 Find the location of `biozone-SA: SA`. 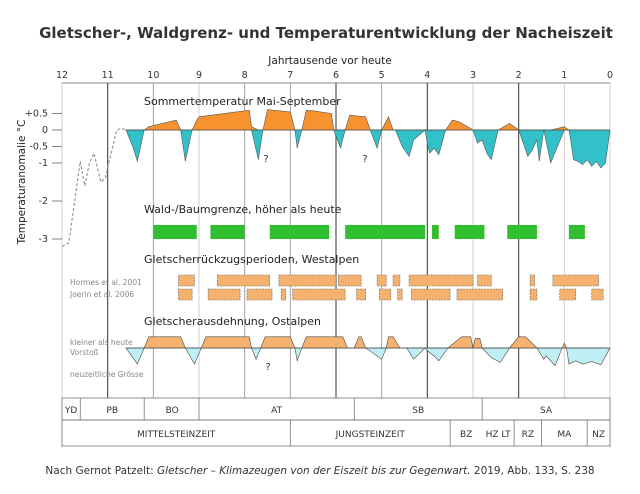

biozone-SA: SA is located at coordinates (546, 411).